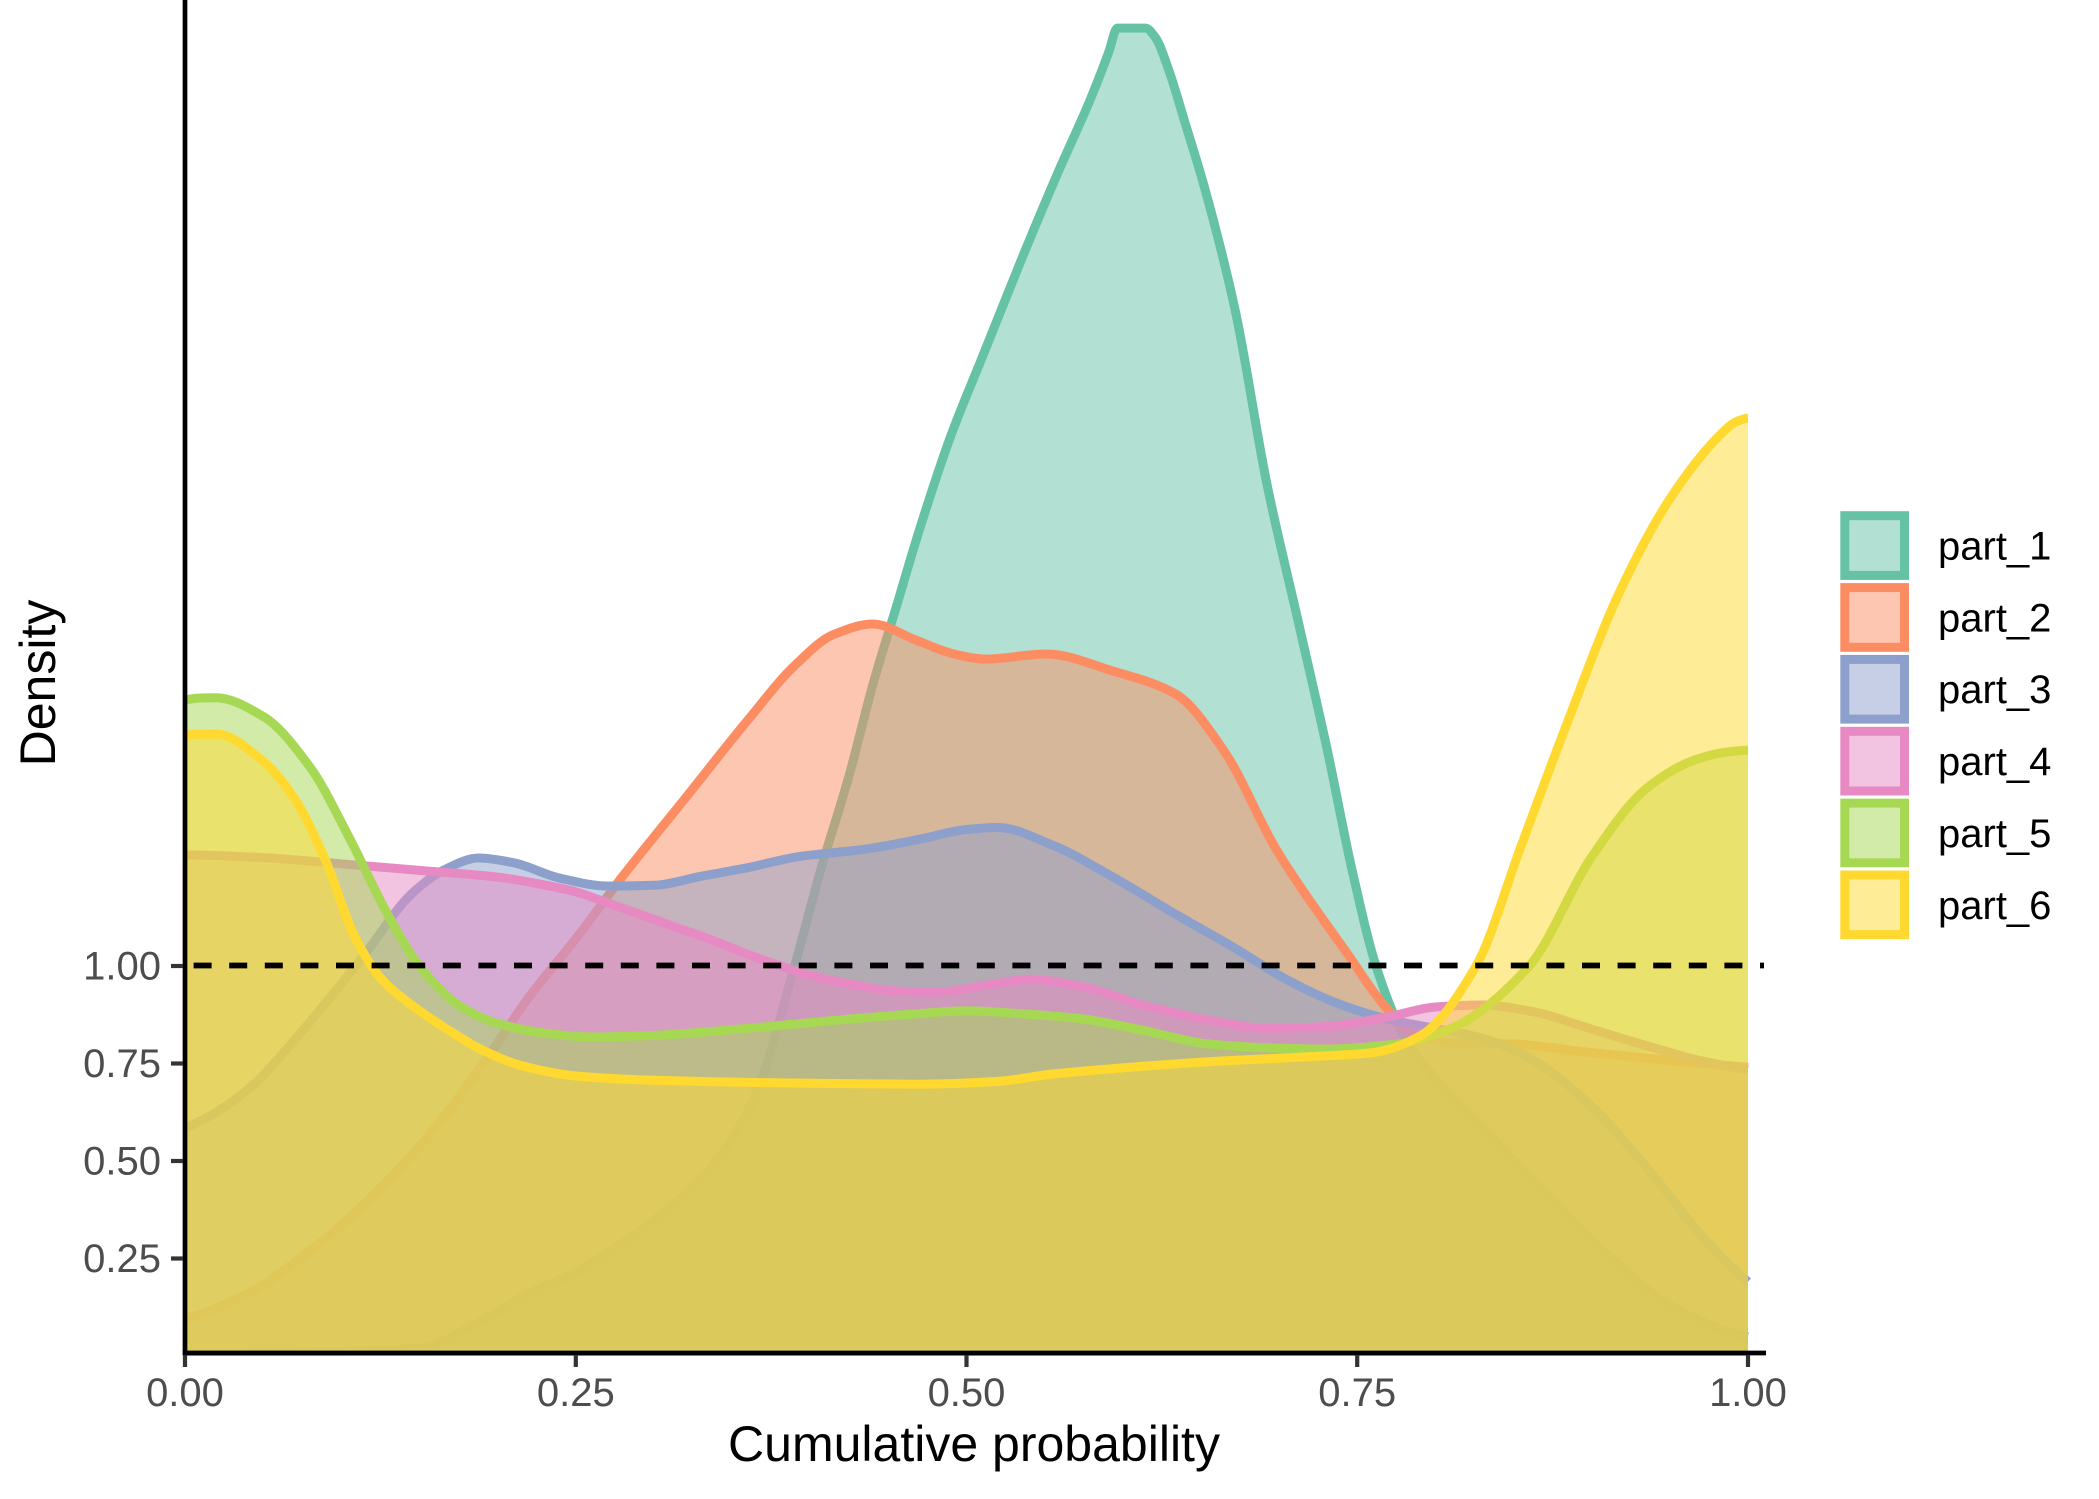 The width and height of the screenshot is (2099, 1499). Describe the element at coordinates (38, 683) in the screenshot. I see `svg-text: Density` at that location.